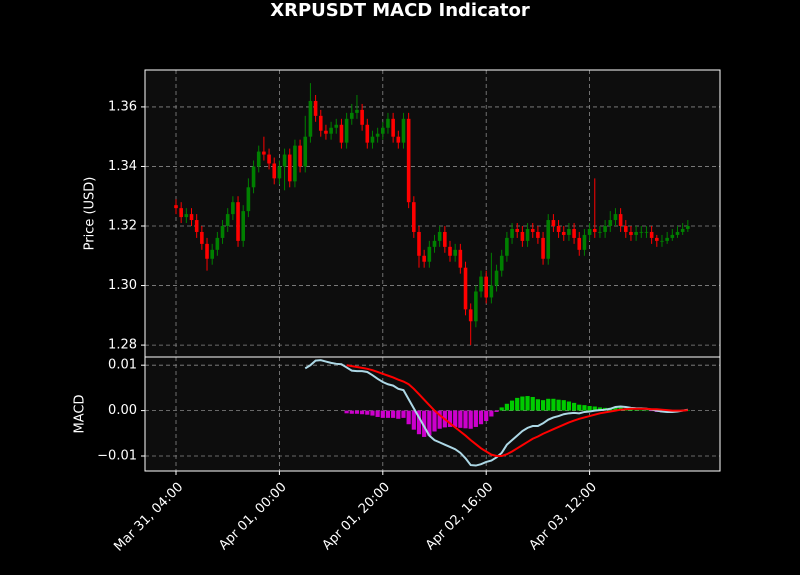  What do you see at coordinates (252, 516) in the screenshot?
I see `x-tick-label: Apr 01, 00:00` at bounding box center [252, 516].